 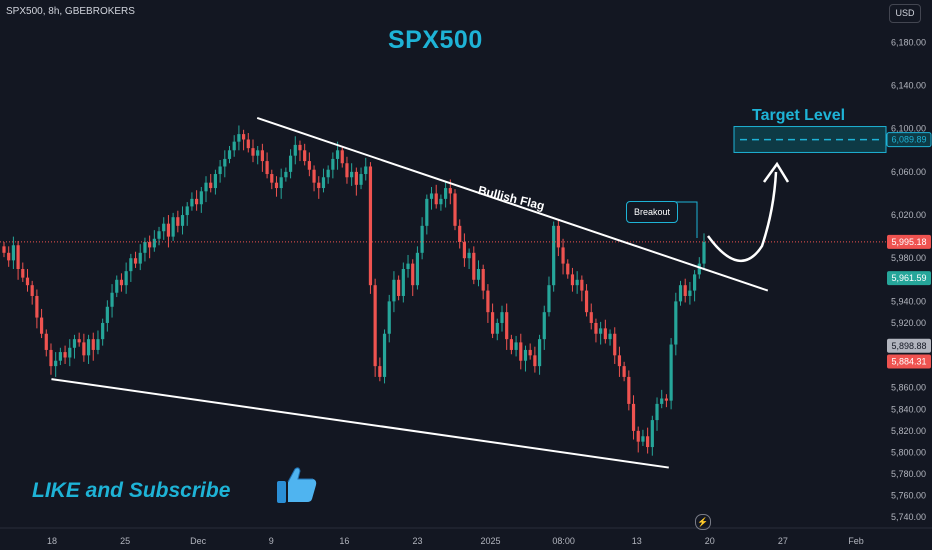 I want to click on breakout-callout: Breakout, so click(x=652, y=212).